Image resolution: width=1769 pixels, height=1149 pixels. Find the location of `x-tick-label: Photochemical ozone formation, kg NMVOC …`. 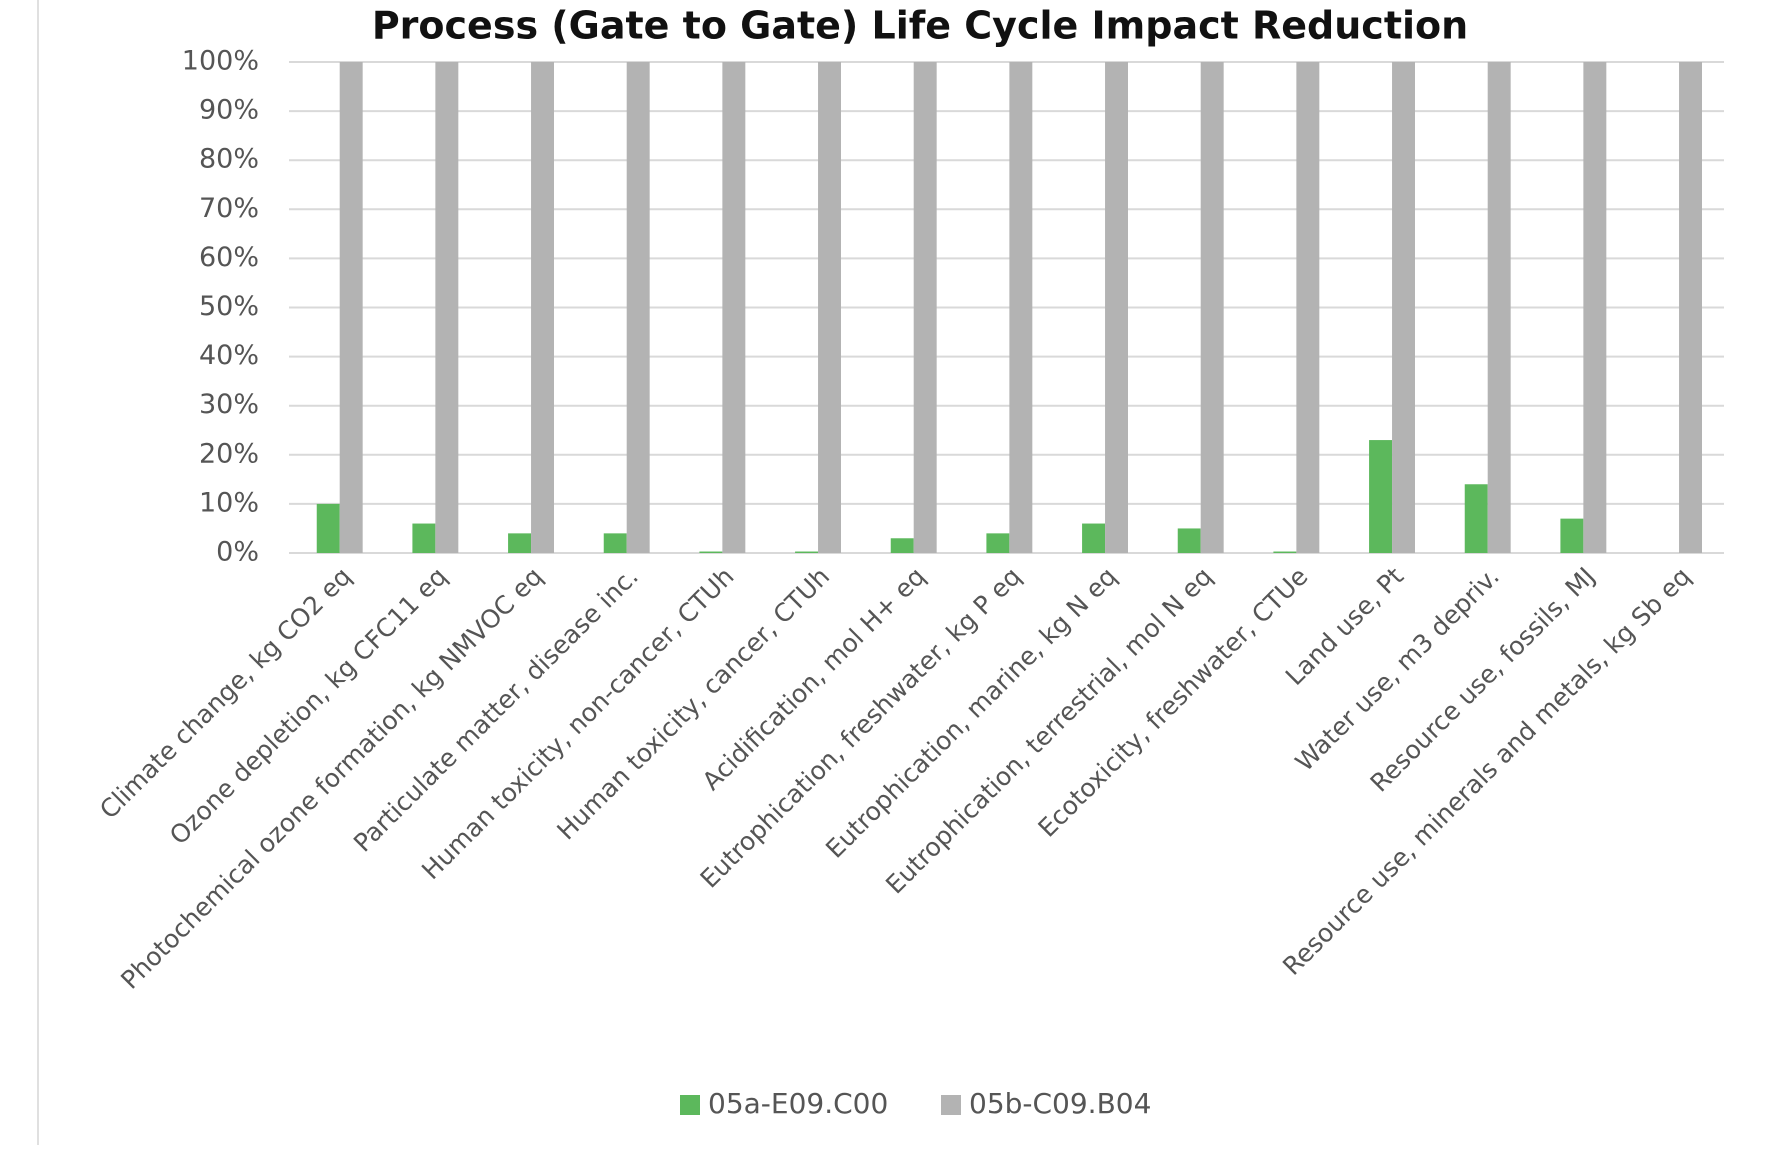

x-tick-label: Photochemical ozone formation, kg NMVOC … is located at coordinates (331, 778).